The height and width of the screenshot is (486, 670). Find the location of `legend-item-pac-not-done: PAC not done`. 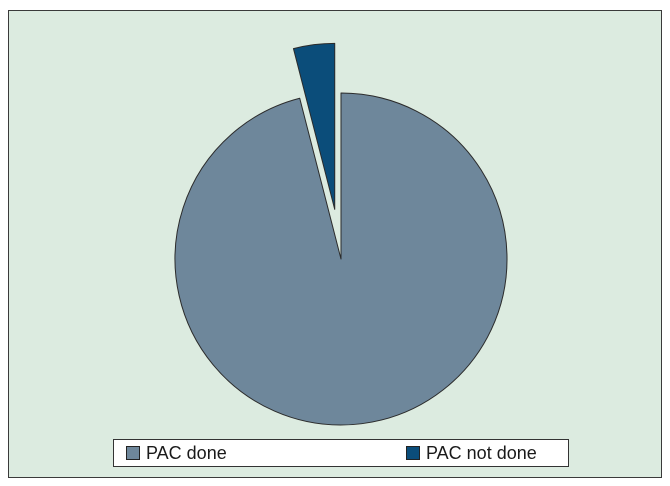

legend-item-pac-not-done: PAC not done is located at coordinates (471, 453).